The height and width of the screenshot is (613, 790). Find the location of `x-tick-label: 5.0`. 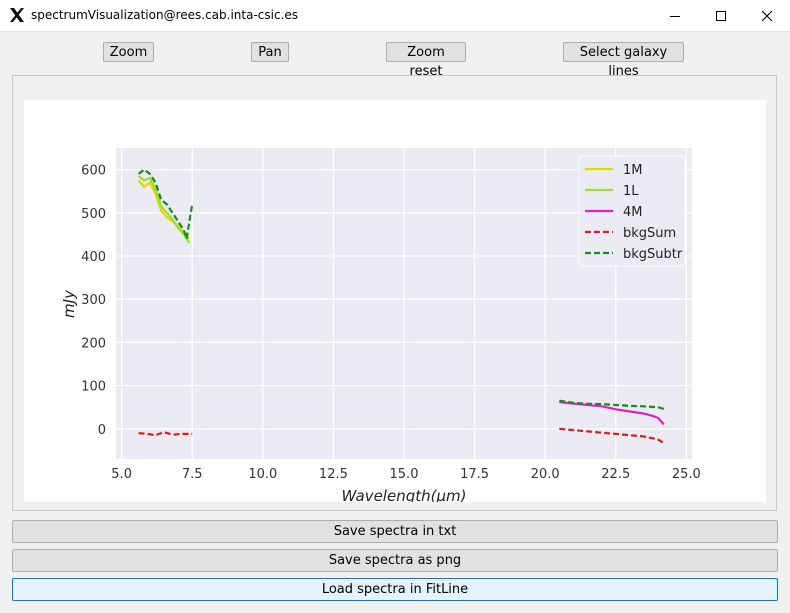

x-tick-label: 5.0 is located at coordinates (121, 474).